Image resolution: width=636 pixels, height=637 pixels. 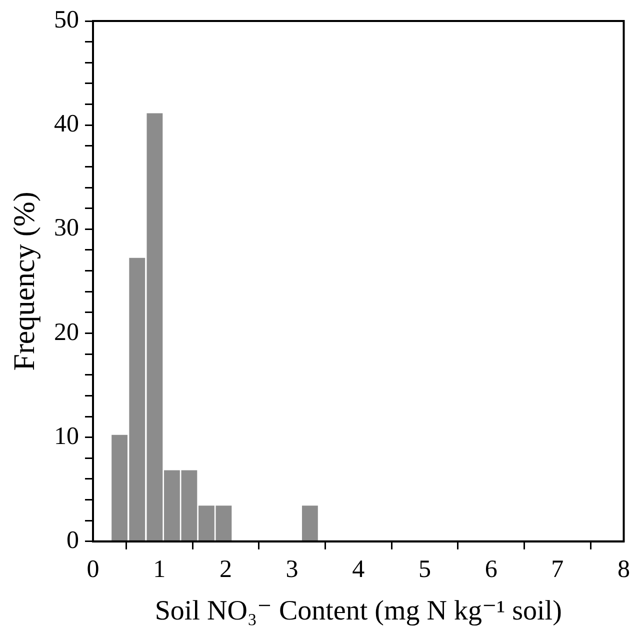 What do you see at coordinates (557, 569) in the screenshot?
I see `x-tick-label: 7` at bounding box center [557, 569].